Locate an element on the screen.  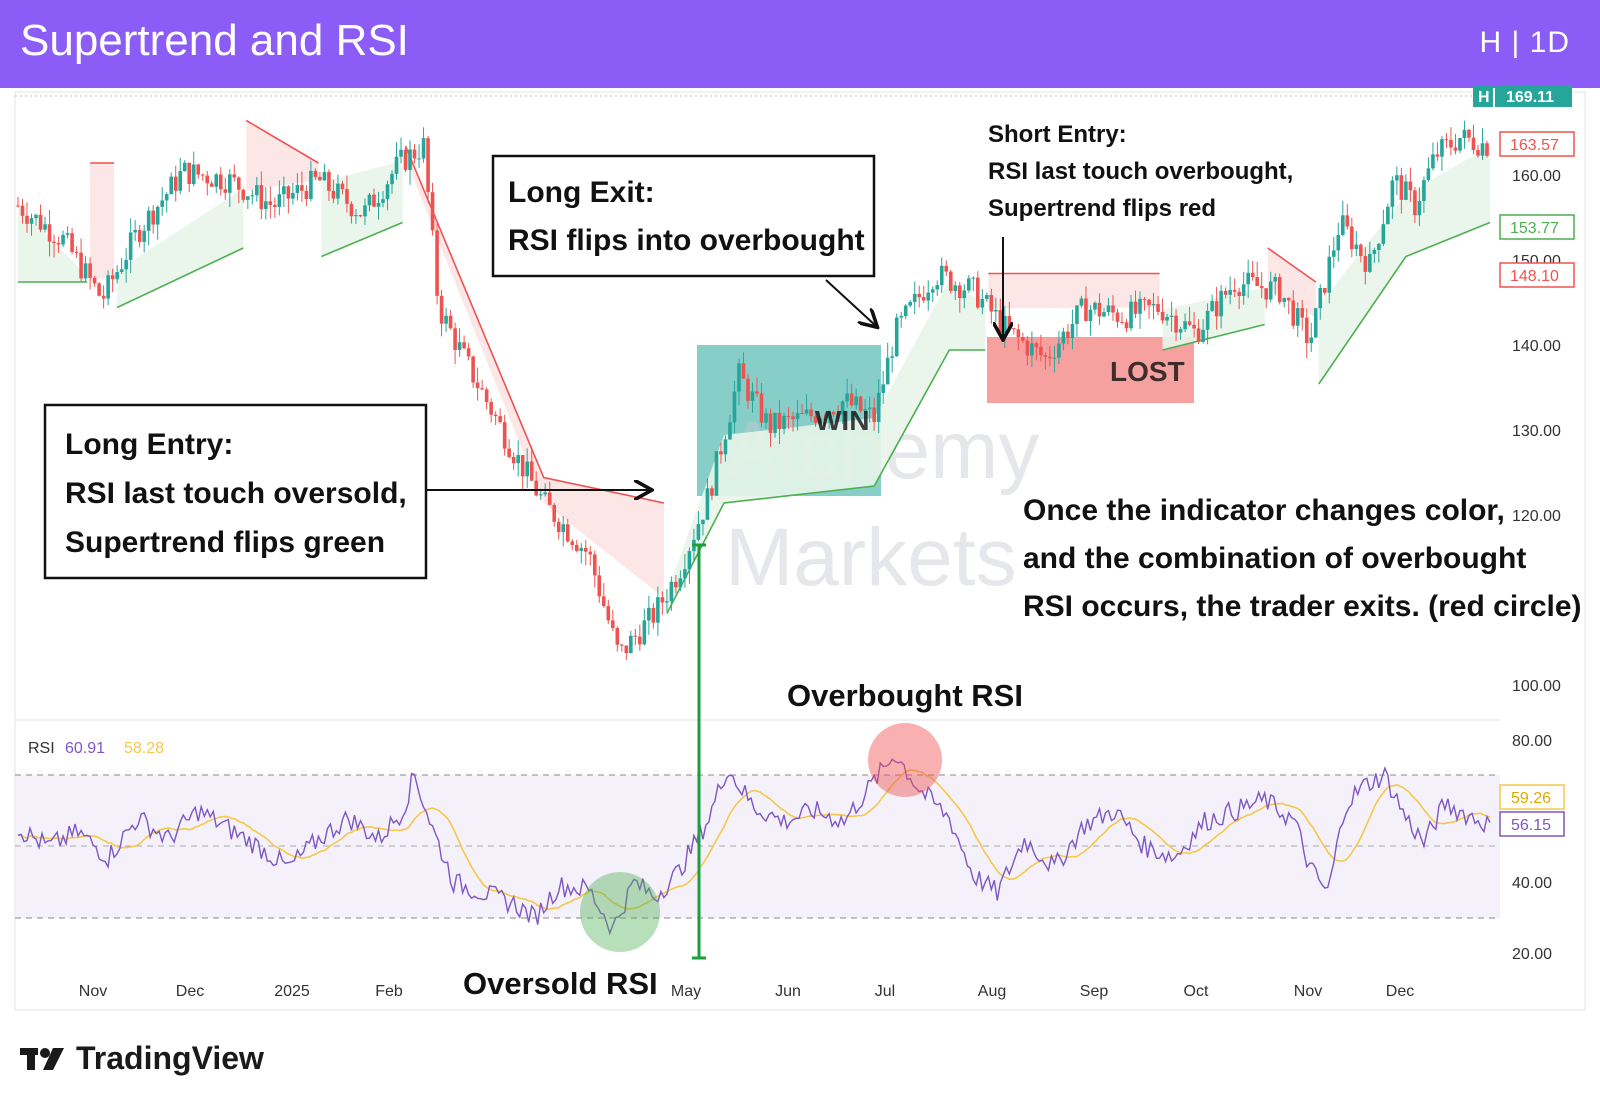
price-y-tick: 130.00 is located at coordinates (1536, 431).